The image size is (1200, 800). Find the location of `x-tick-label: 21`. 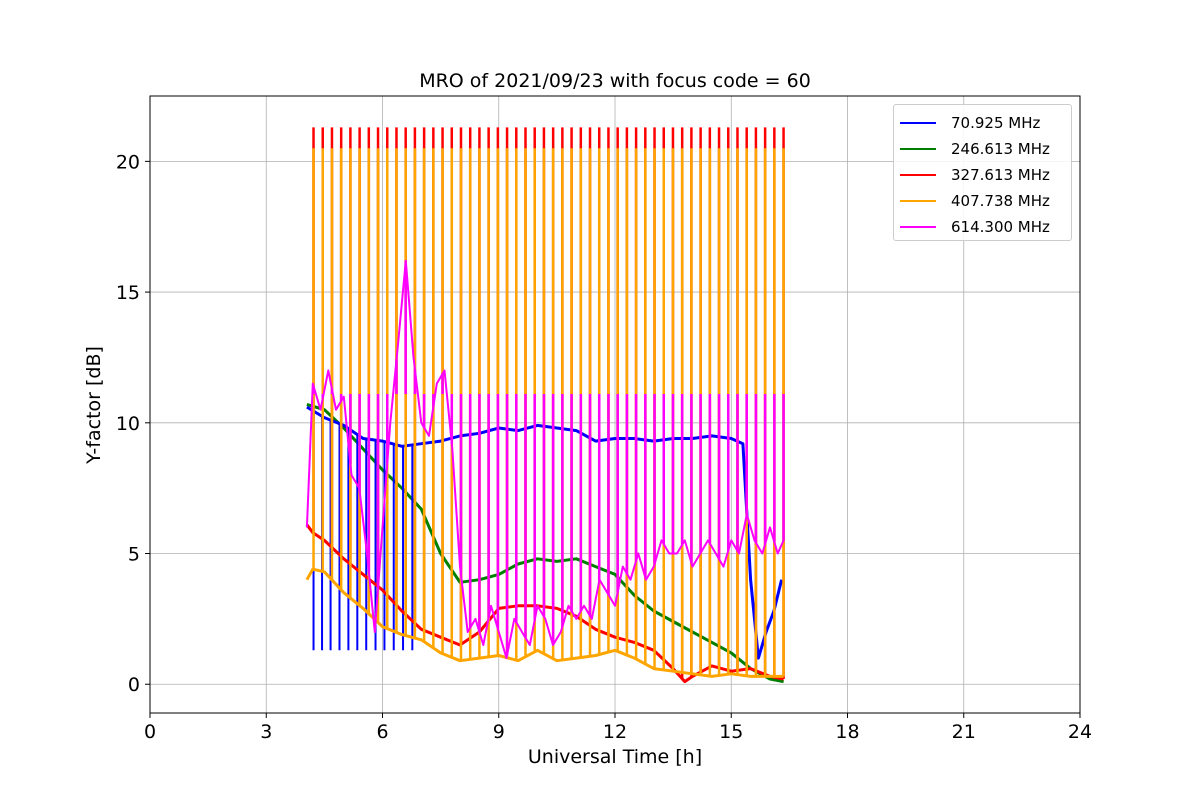

x-tick-label: 21 is located at coordinates (964, 732).